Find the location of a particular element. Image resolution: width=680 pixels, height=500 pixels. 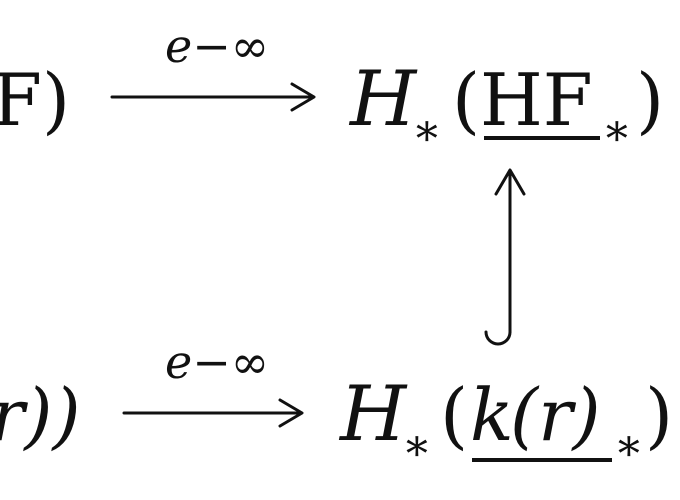

top-horizontal-arrow is located at coordinates (213, 97).